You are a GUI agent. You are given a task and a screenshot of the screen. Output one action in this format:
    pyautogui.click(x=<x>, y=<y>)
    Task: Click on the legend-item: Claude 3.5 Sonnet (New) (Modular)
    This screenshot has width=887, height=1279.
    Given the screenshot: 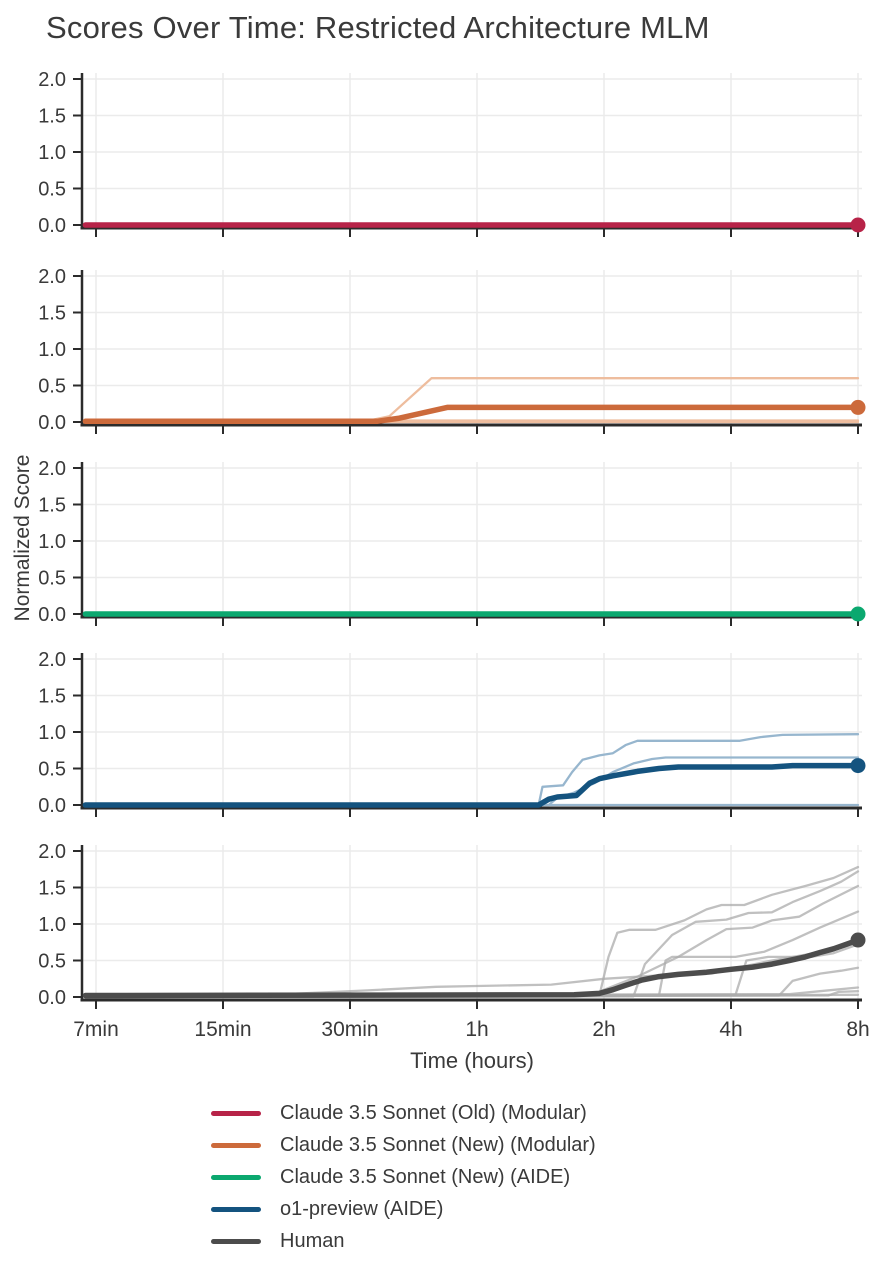 What is the action you would take?
    pyautogui.click(x=403, y=1145)
    